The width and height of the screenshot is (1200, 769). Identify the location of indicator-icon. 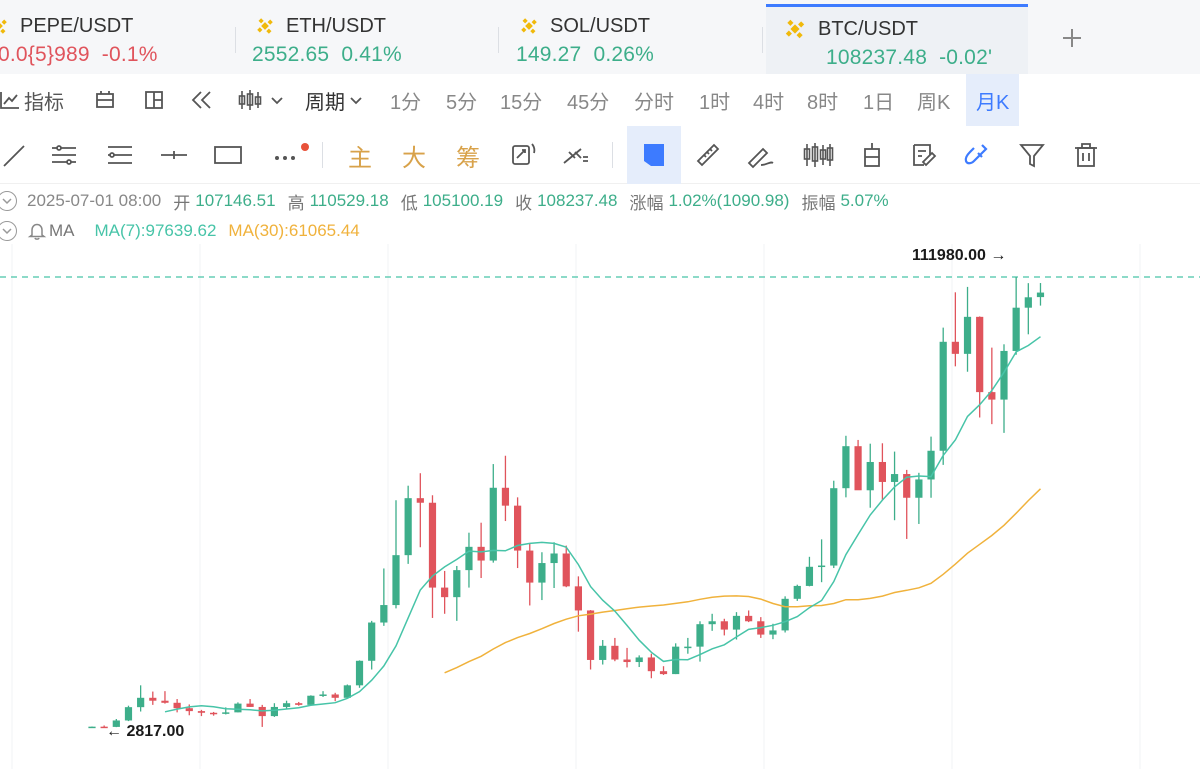
(9, 100).